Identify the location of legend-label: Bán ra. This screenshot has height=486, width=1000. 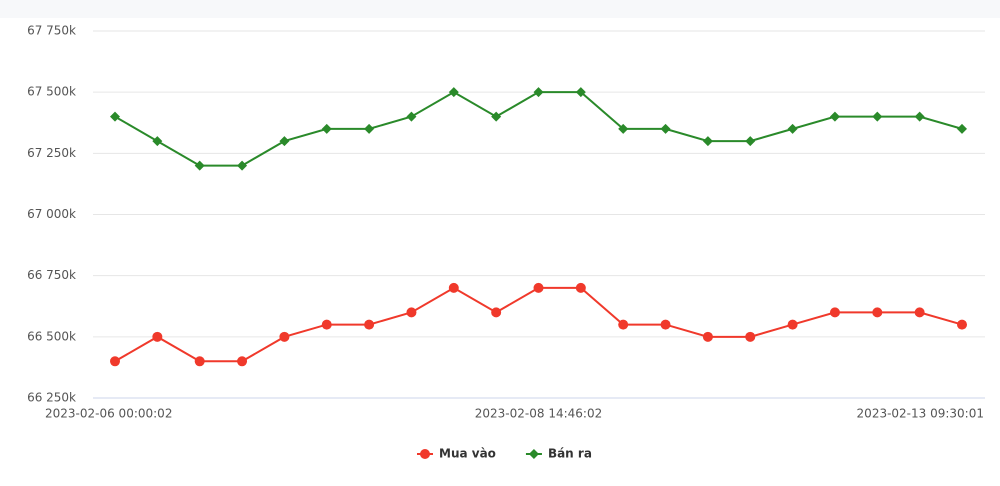
(570, 454).